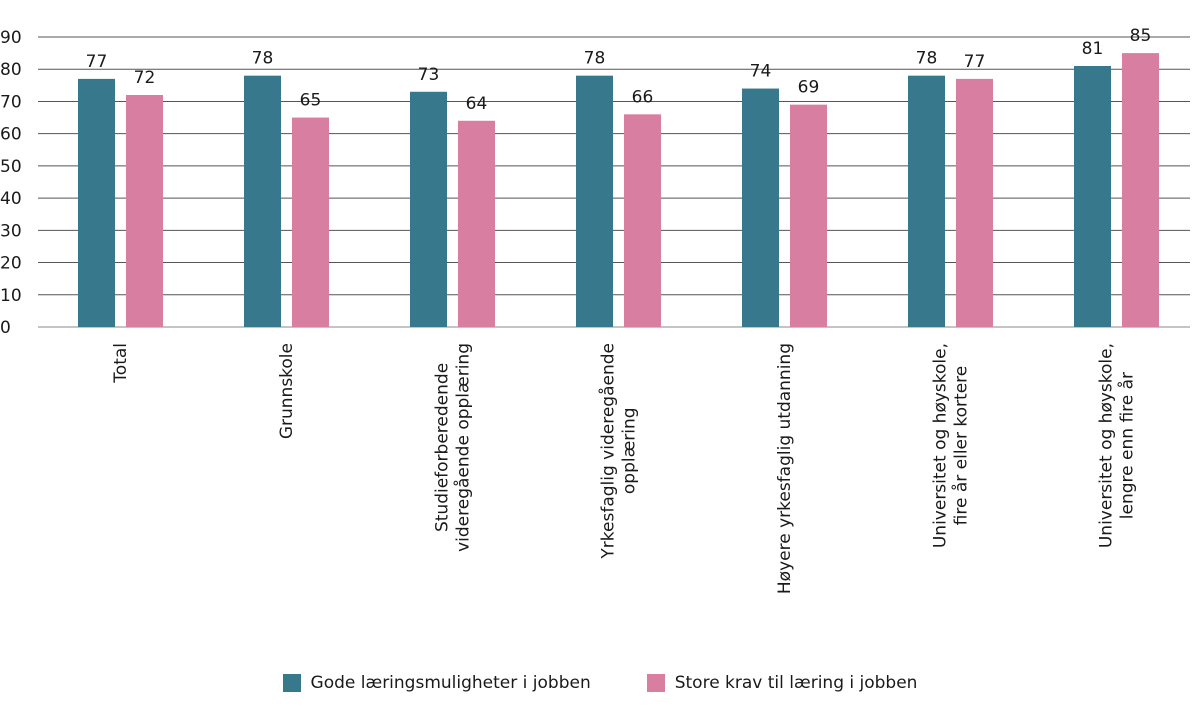 This screenshot has width=1200, height=709. Describe the element at coordinates (1093, 49) in the screenshot. I see `data-label: 81` at that location.